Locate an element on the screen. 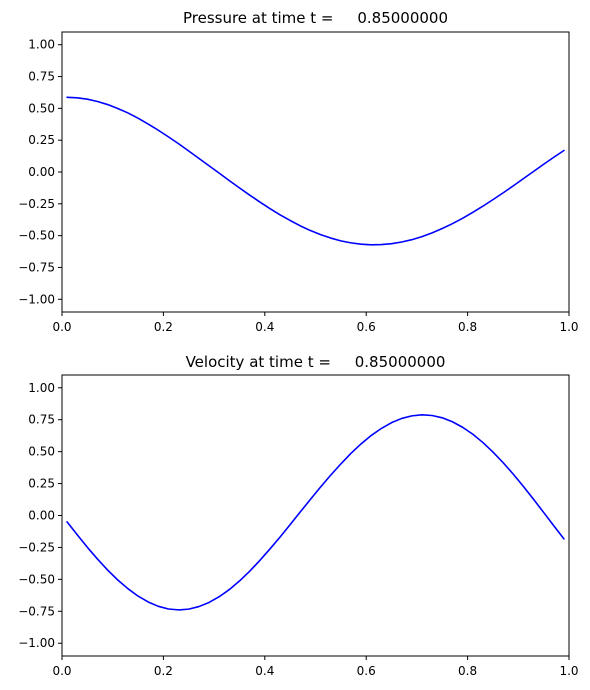 The width and height of the screenshot is (590, 690). pressure-ytick-label: 0.00 is located at coordinates (41, 172).